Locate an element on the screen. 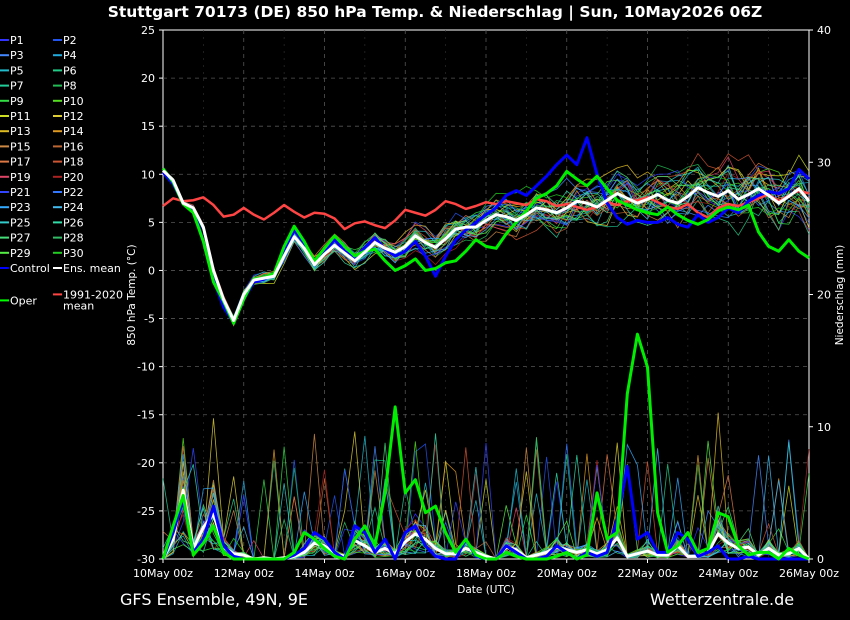 The image size is (850, 620). legend-label: Ens. mean is located at coordinates (92, 268).